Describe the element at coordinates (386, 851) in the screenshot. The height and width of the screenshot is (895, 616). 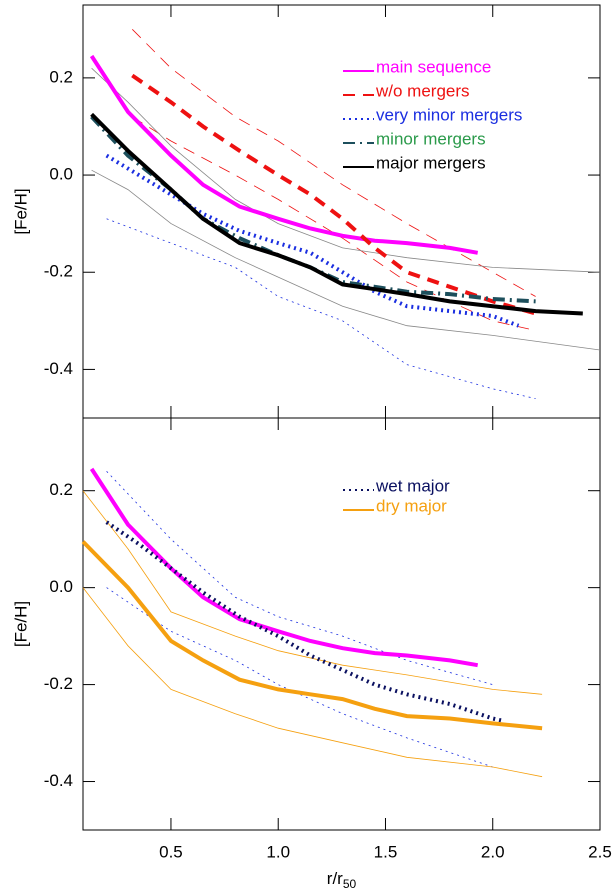
I see `x-tick-label: 1.5` at that location.